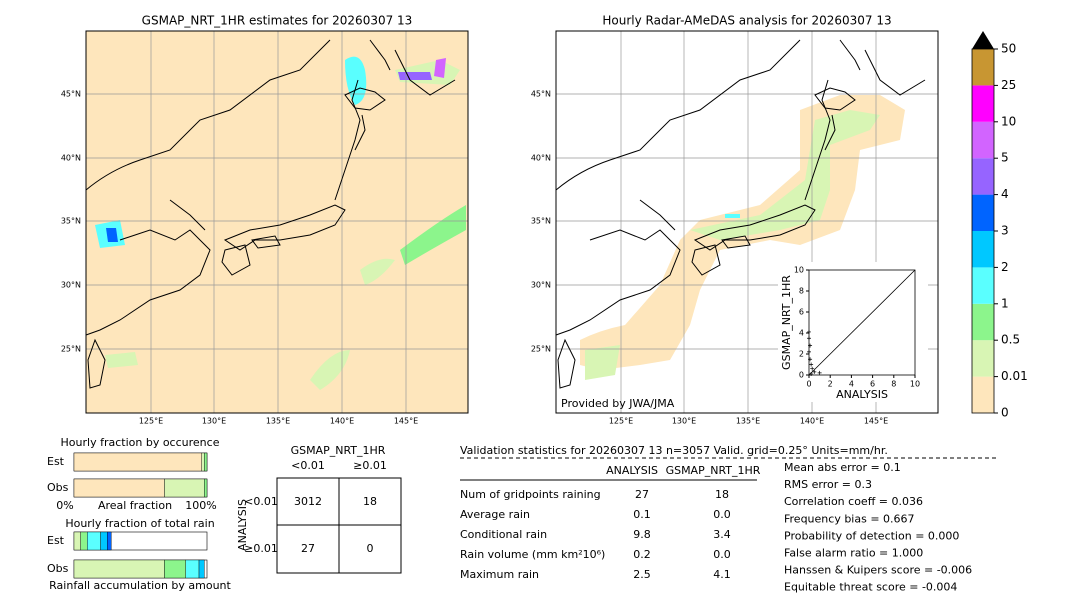  I want to click on col-header: <0.01, so click(308, 465).